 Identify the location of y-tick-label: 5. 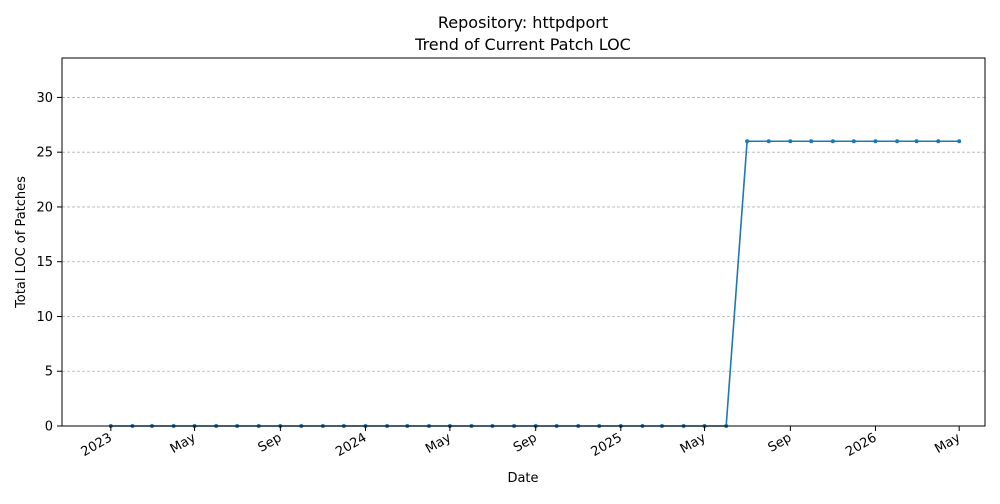
(49, 372).